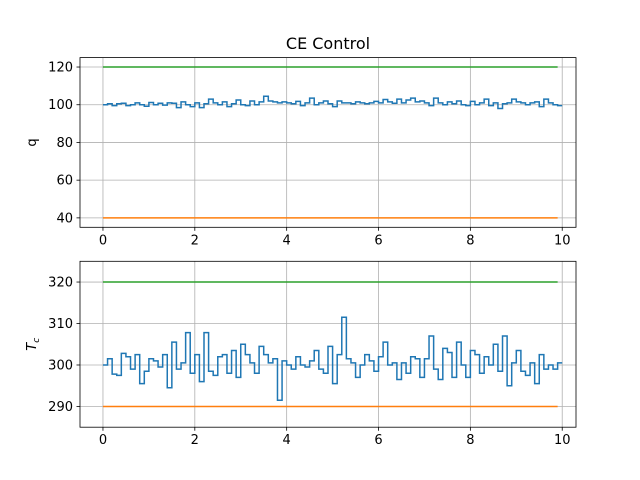 This screenshot has width=640, height=480. I want to click on y-tick-label: 120, so click(60, 68).